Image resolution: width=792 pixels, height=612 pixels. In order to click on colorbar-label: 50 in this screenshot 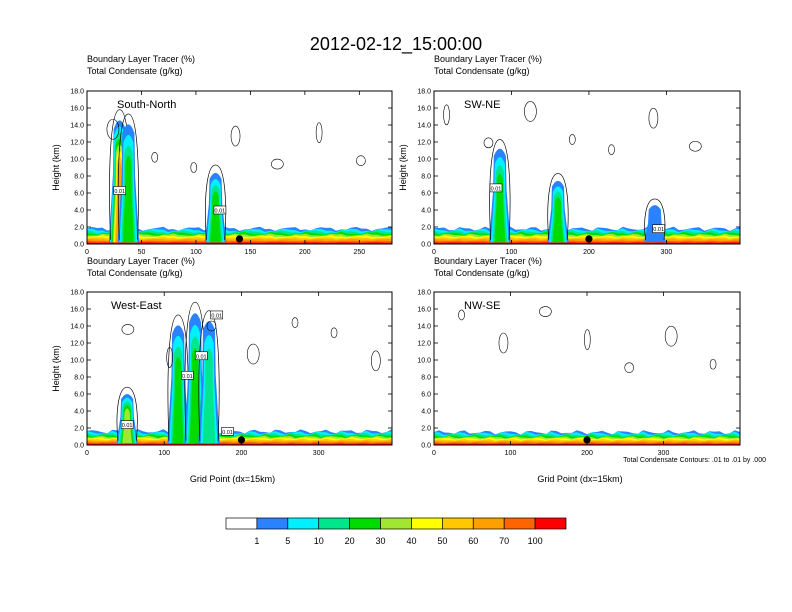, I will do `click(442, 541)`.